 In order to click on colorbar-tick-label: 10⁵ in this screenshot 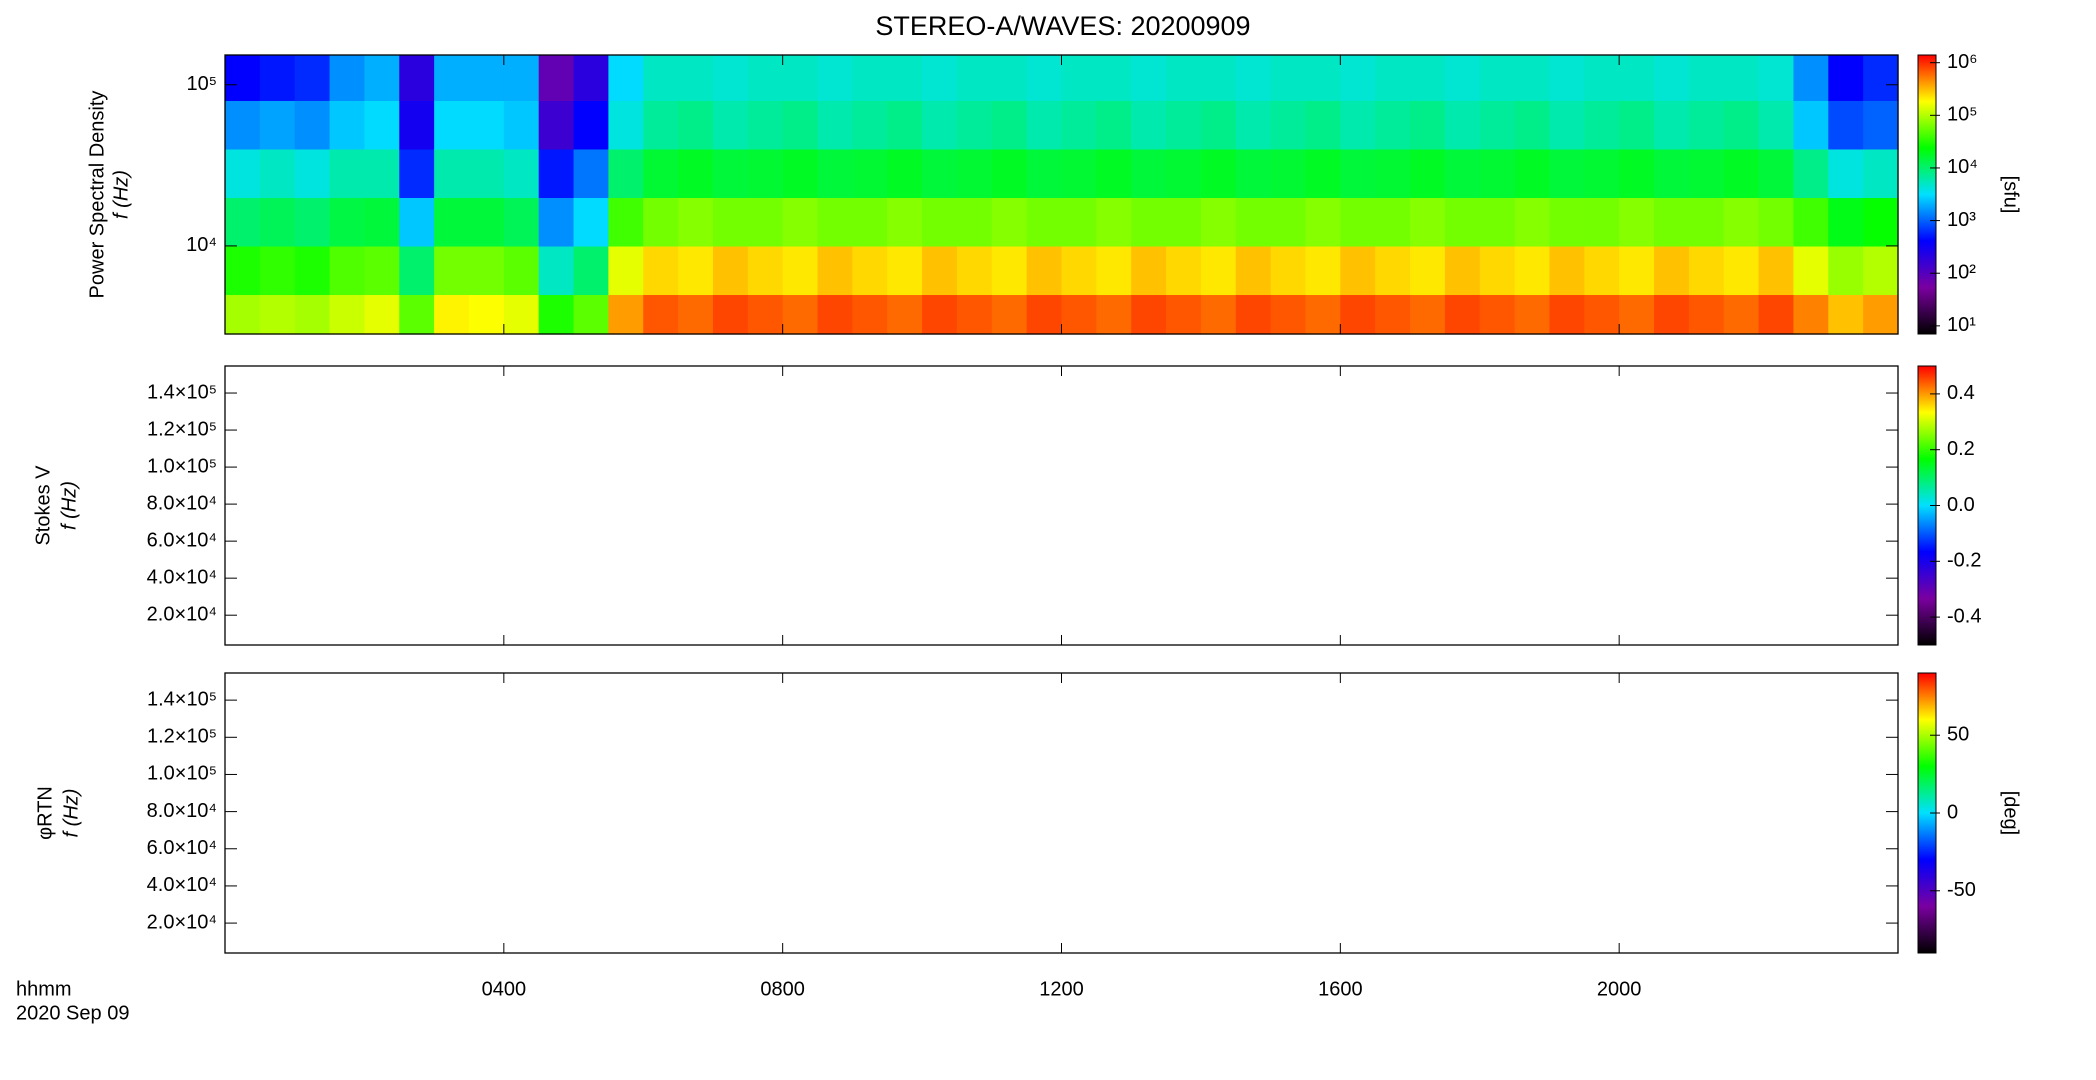, I will do `click(1962, 115)`.